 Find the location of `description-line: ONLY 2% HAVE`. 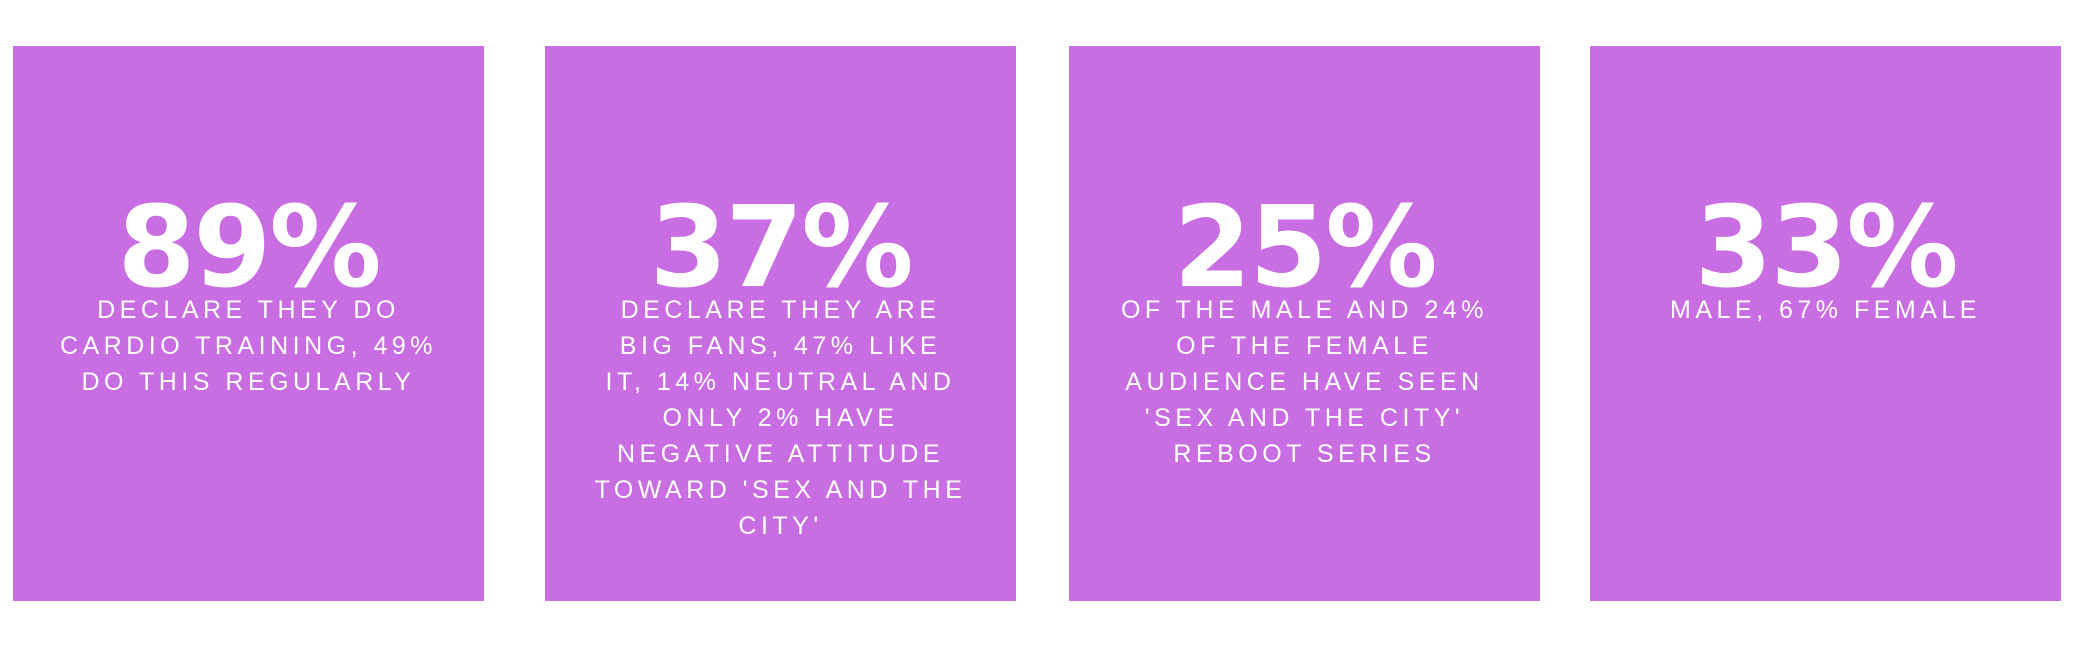

description-line: ONLY 2% HAVE is located at coordinates (780, 418).